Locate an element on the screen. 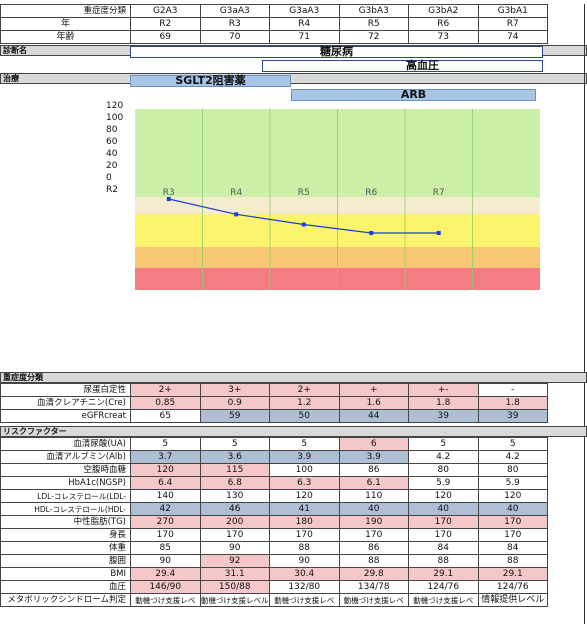  risk-value-cell: 92 is located at coordinates (234, 561).